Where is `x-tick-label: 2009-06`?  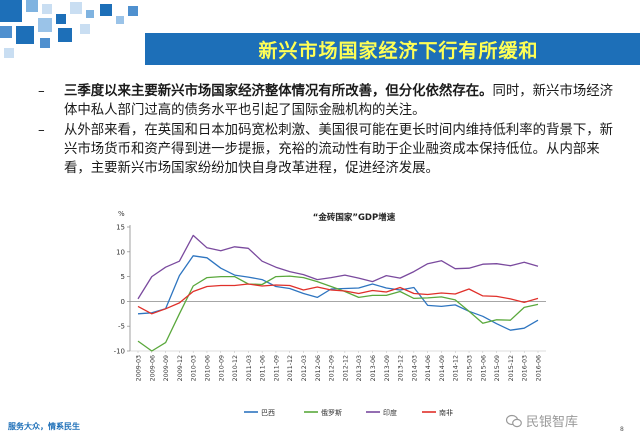 x-tick-label: 2009-06 is located at coordinates (152, 368).